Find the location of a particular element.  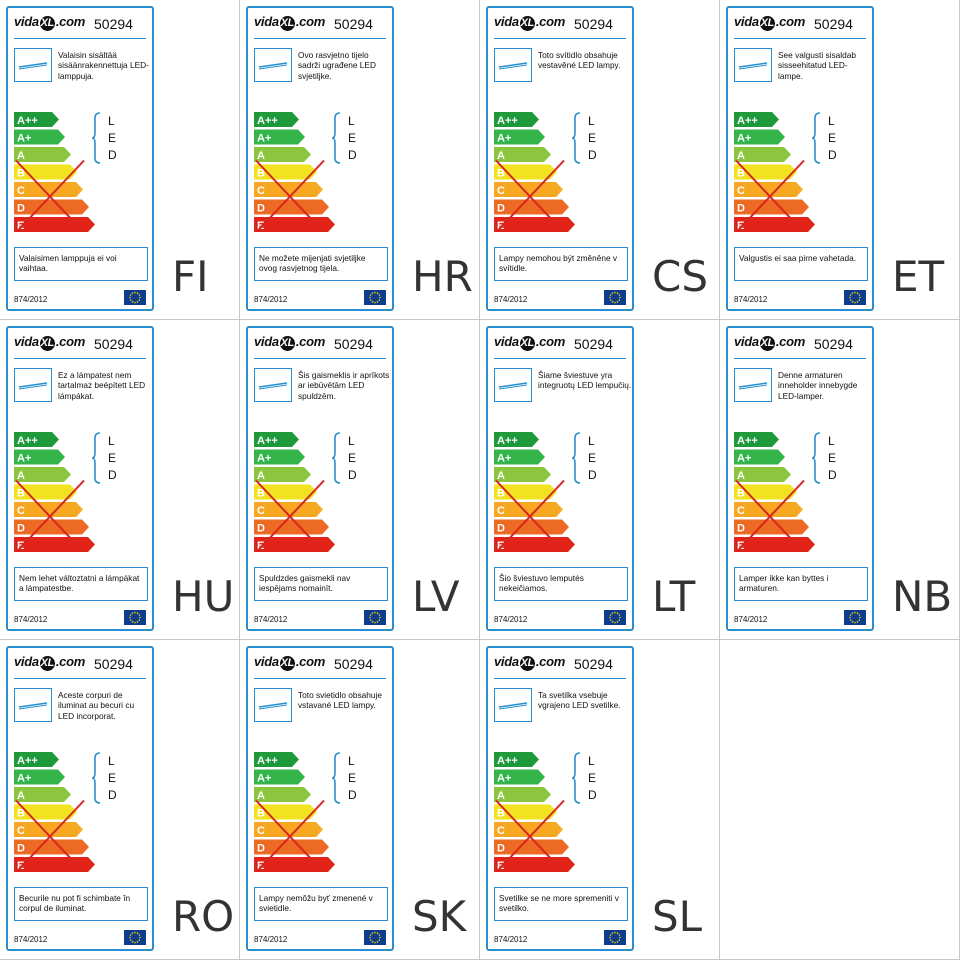

replacement-warning: Šio šviestuvo lemputės nekeičiamos. is located at coordinates (561, 584).